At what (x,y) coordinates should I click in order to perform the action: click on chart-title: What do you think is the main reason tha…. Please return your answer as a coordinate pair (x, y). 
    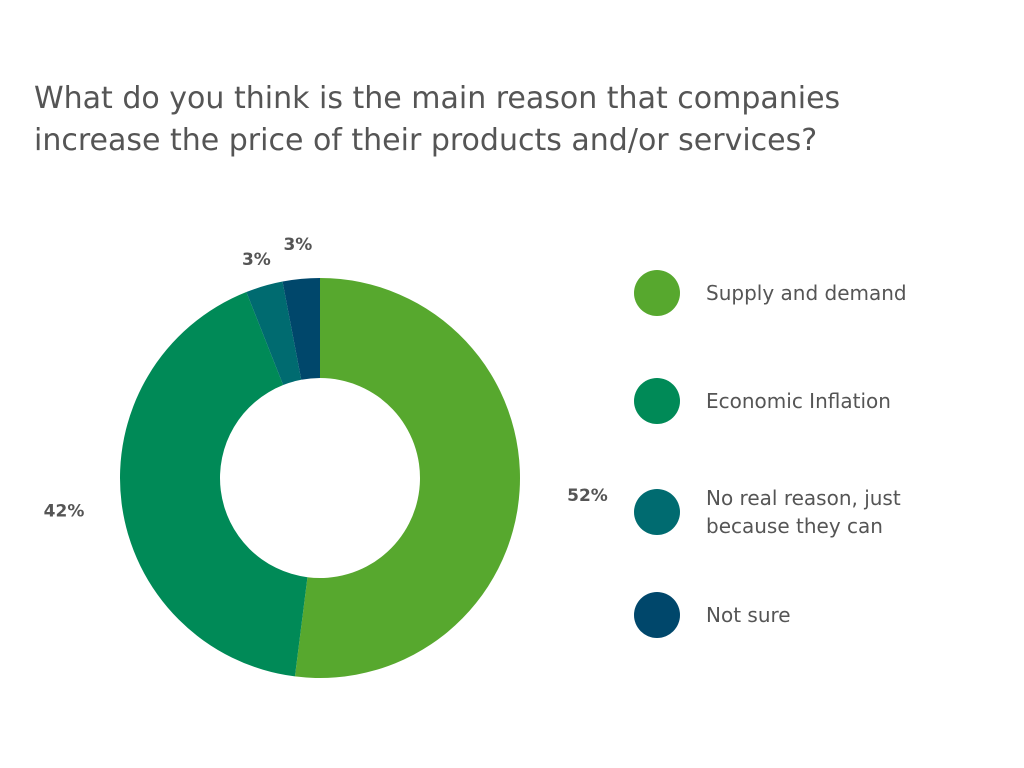
    Looking at the image, I should click on (437, 119).